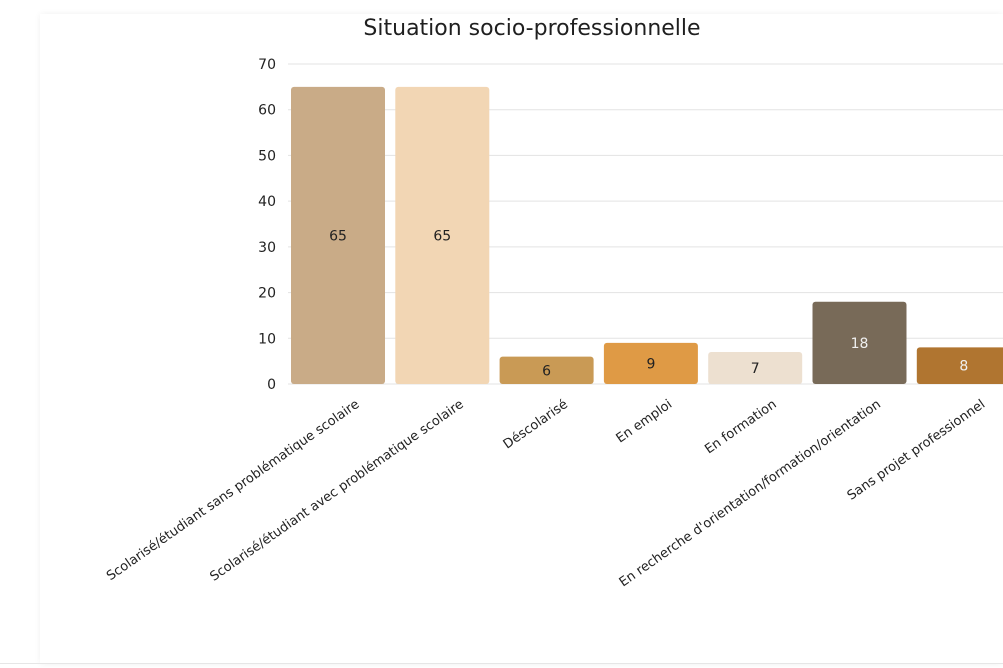  What do you see at coordinates (267, 225) in the screenshot?
I see `y-axis: 0 10 20 30 40 50 60 70` at bounding box center [267, 225].